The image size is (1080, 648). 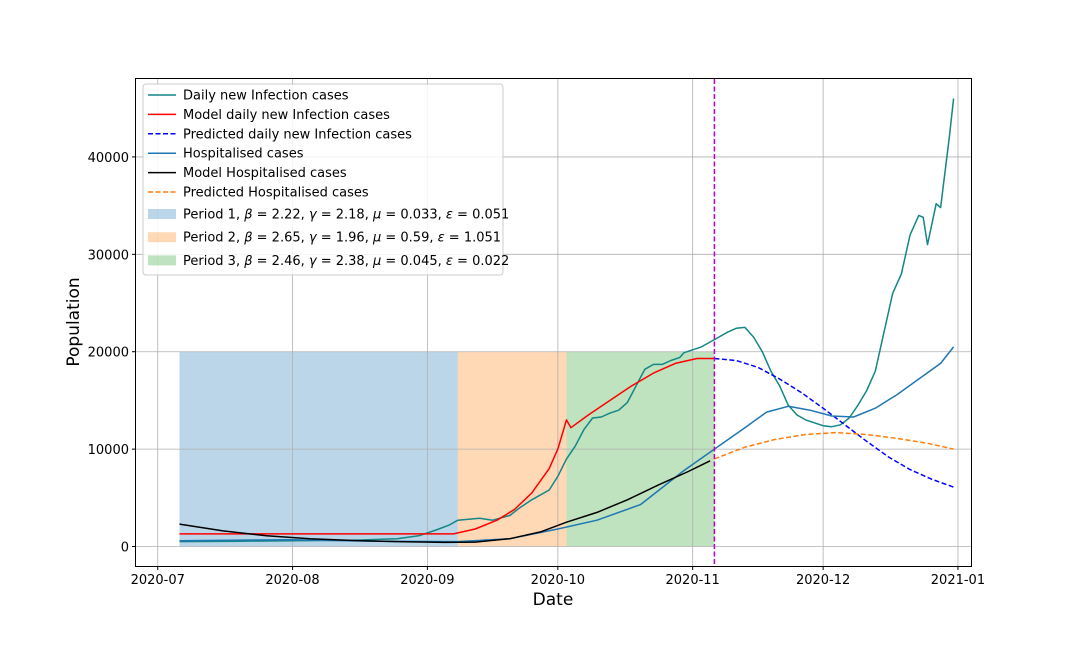 I want to click on legend-label-1: Daily new Infection cases, so click(x=266, y=96).